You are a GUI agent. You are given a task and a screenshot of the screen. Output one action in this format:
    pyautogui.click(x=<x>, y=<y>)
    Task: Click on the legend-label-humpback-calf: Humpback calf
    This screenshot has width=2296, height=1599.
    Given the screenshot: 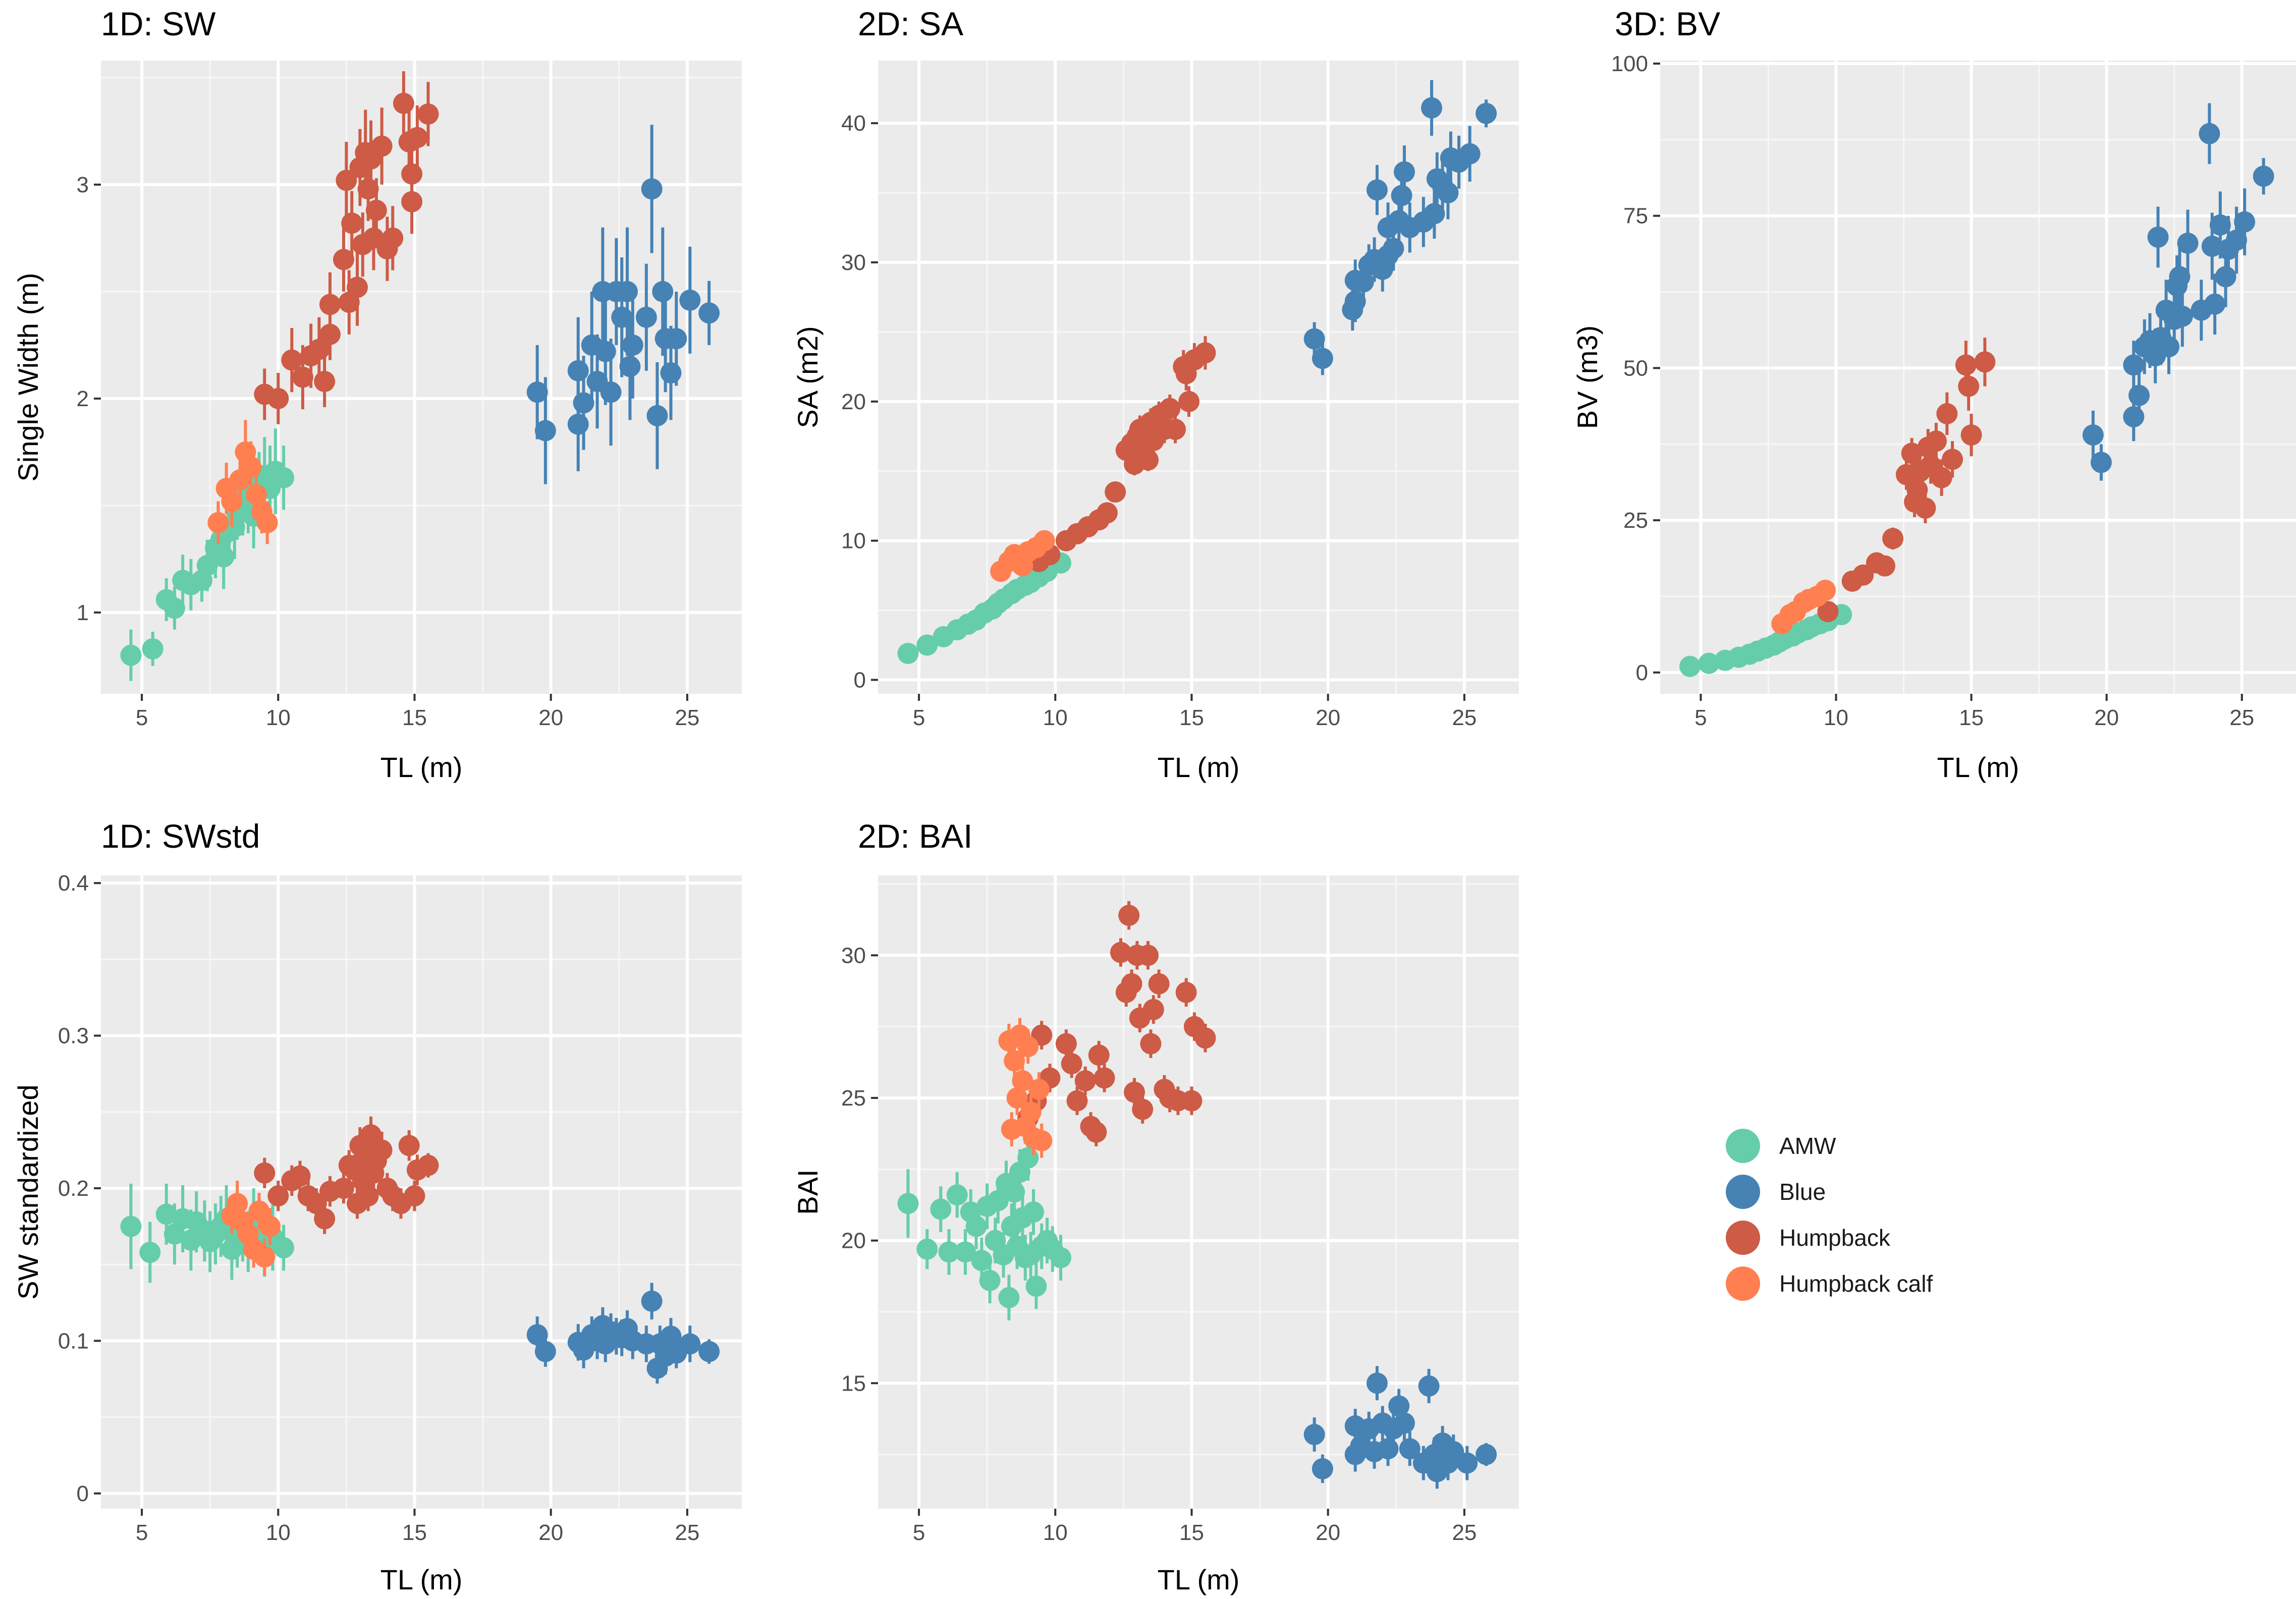 What is the action you would take?
    pyautogui.click(x=1856, y=1283)
    